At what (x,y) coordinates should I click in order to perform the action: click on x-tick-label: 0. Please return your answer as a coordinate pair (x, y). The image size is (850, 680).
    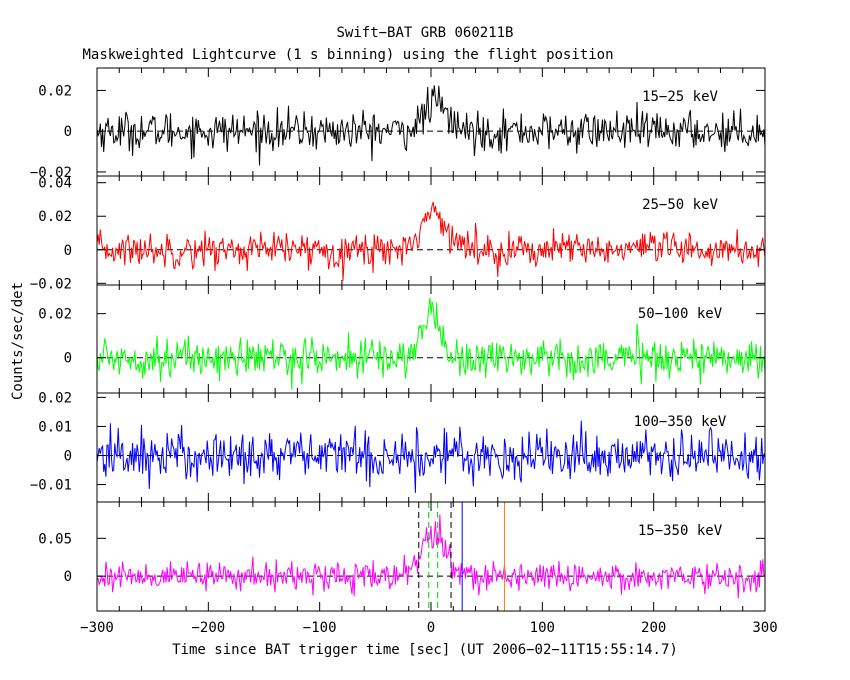
    Looking at the image, I should click on (431, 628).